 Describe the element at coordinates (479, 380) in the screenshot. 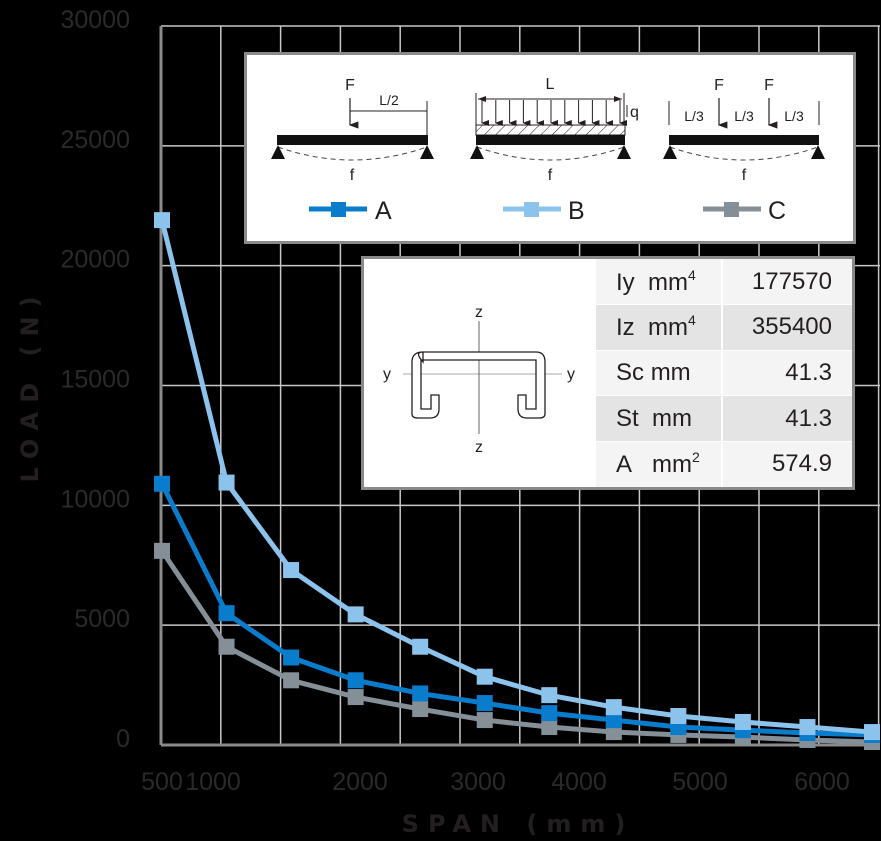

I see `c-channel-section-icon: z z y y` at that location.